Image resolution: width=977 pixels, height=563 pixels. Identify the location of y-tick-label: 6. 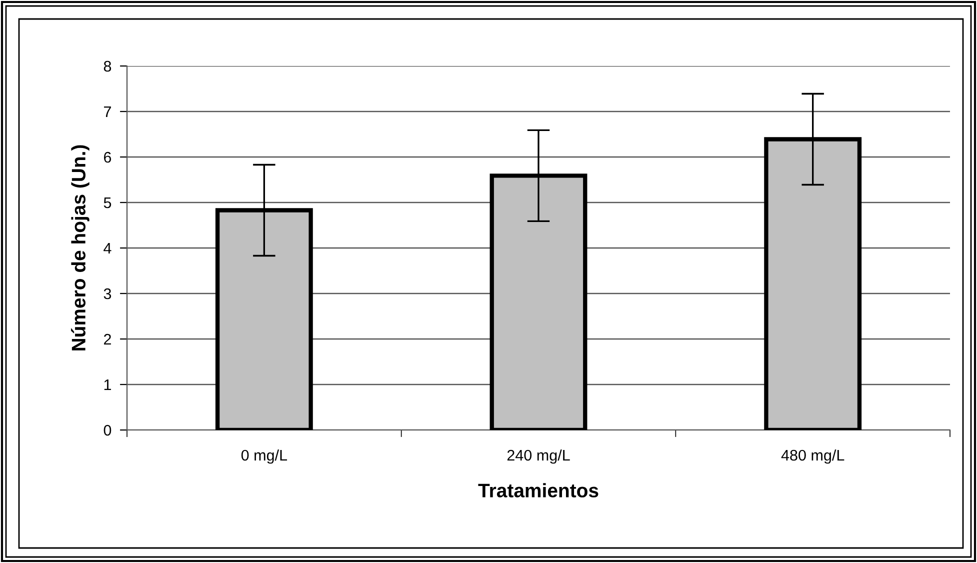
(108, 157).